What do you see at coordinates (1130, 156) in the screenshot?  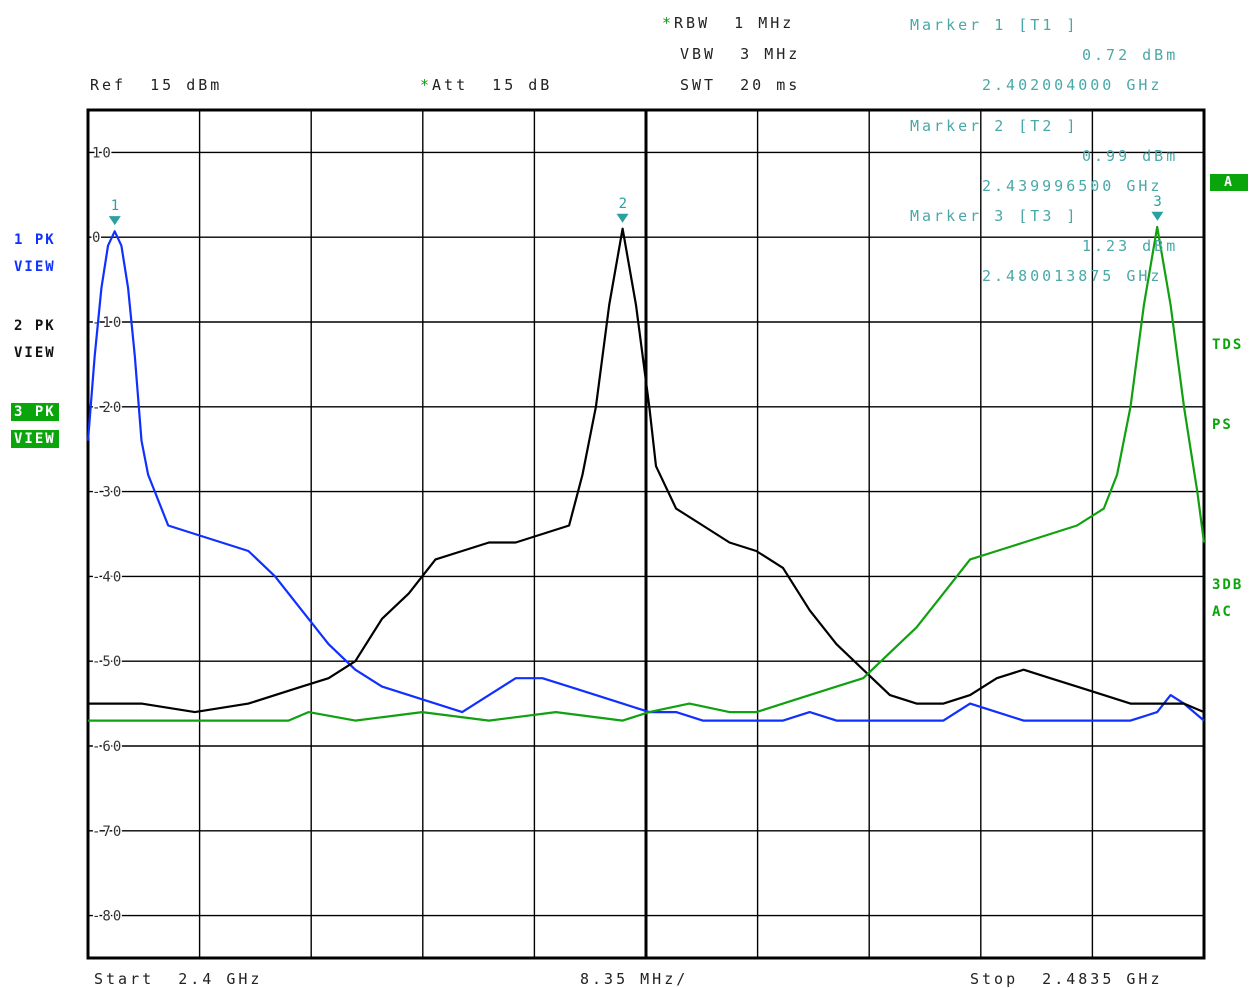 I see `marker2-level: 0.99 dBm` at bounding box center [1130, 156].